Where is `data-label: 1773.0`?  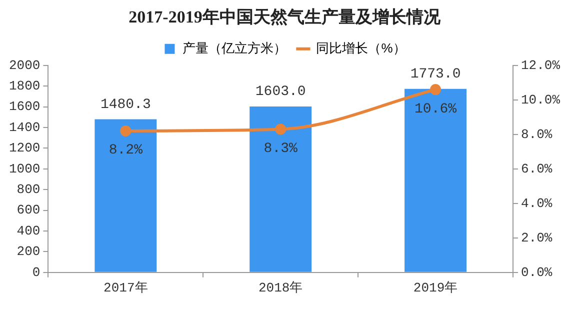 data-label: 1773.0 is located at coordinates (435, 74).